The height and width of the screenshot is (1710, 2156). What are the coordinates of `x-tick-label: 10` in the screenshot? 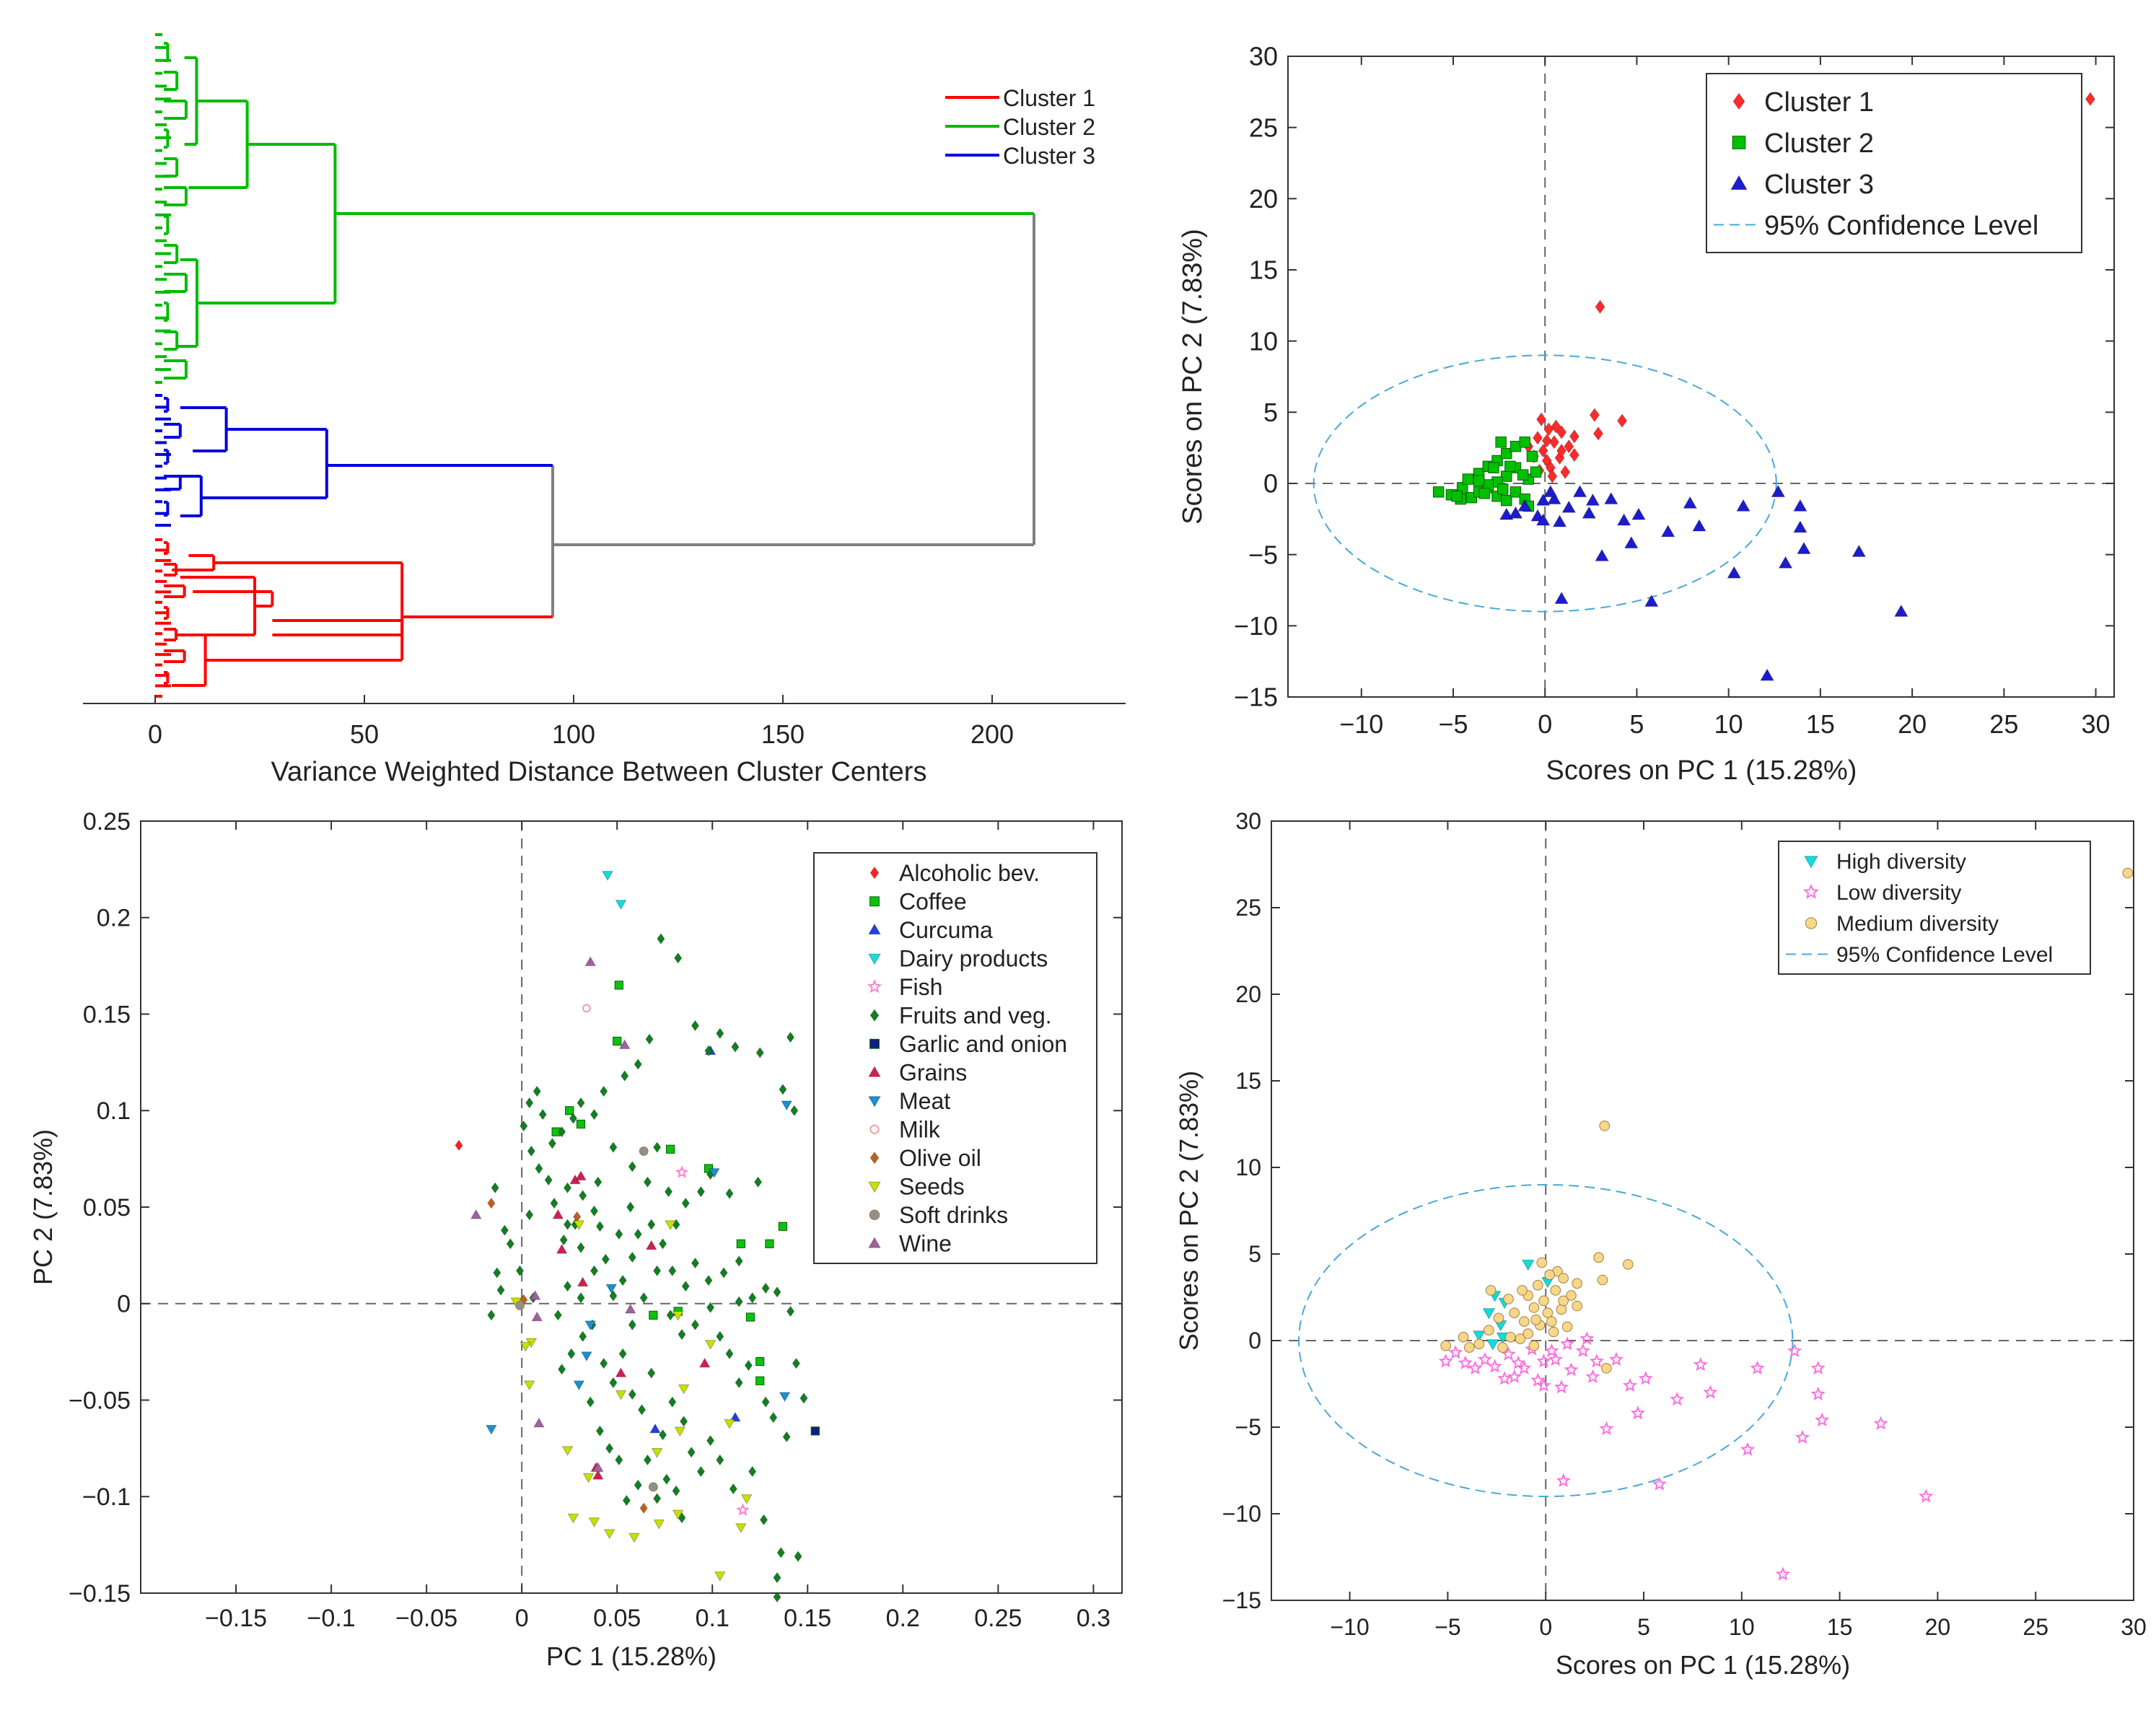 It's located at (1742, 1627).